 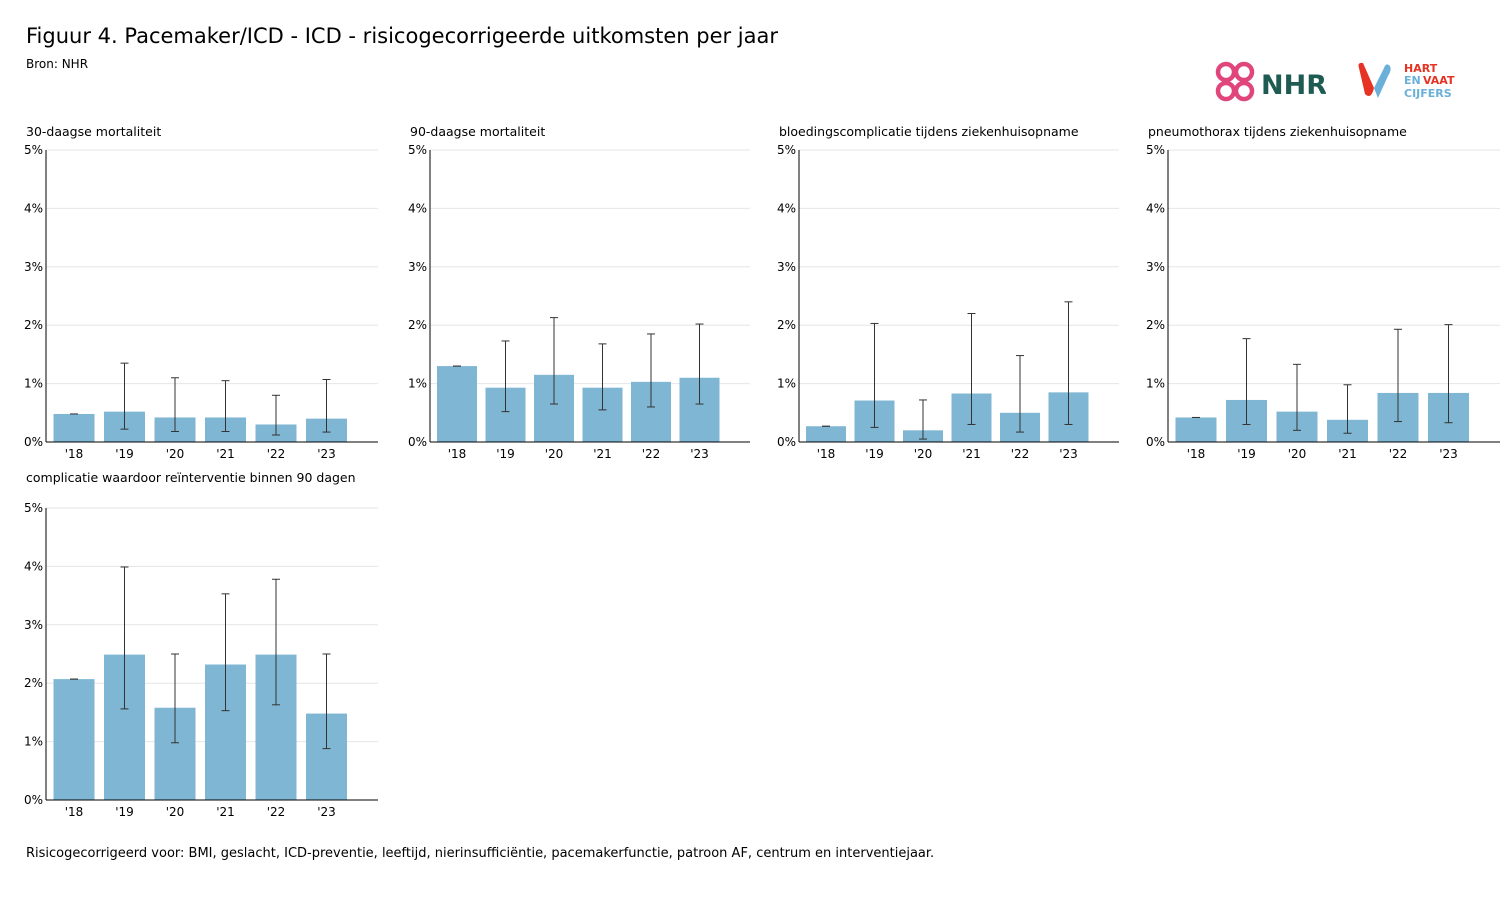 I want to click on nhr-logo: NHR, so click(x=1270, y=83).